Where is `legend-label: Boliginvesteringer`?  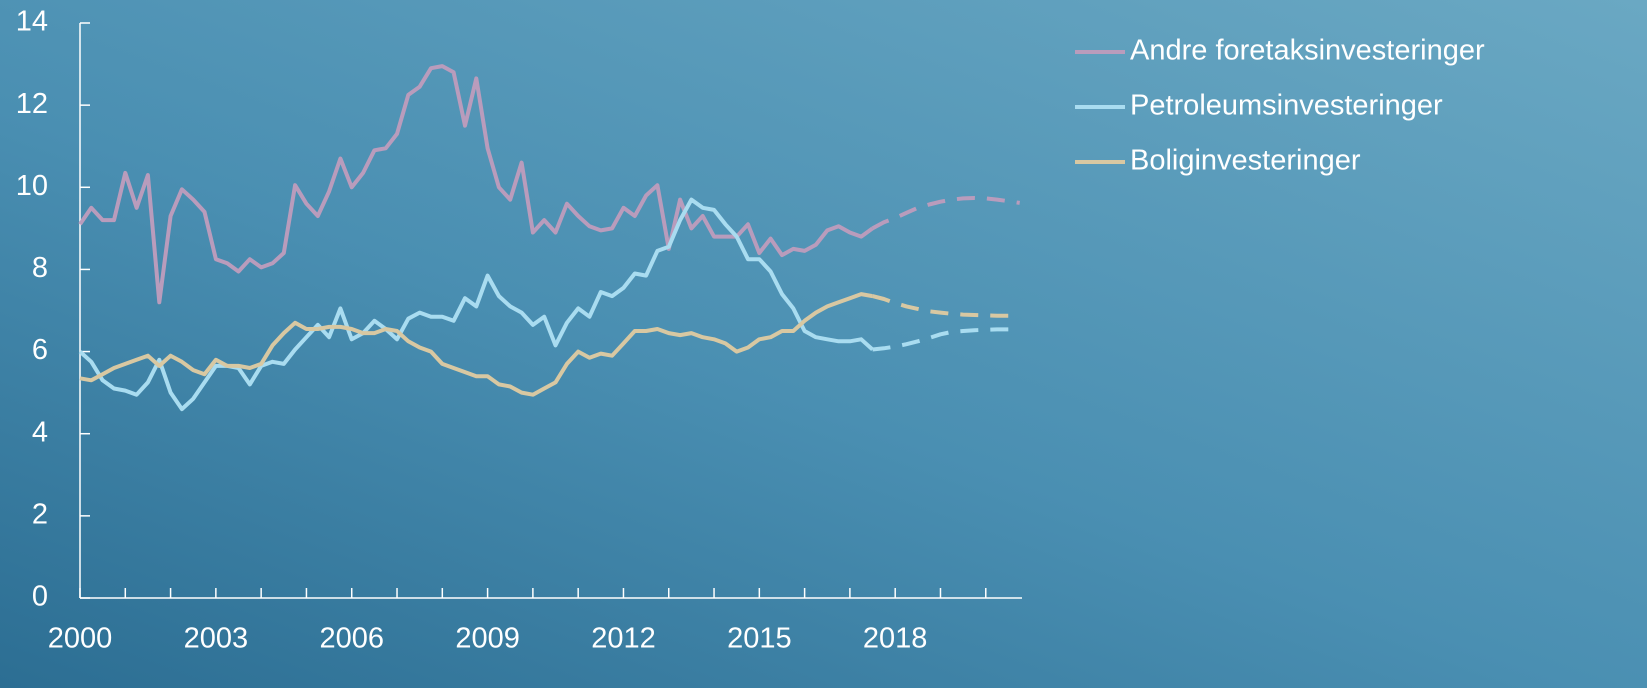
legend-label: Boliginvesteringer is located at coordinates (1245, 161).